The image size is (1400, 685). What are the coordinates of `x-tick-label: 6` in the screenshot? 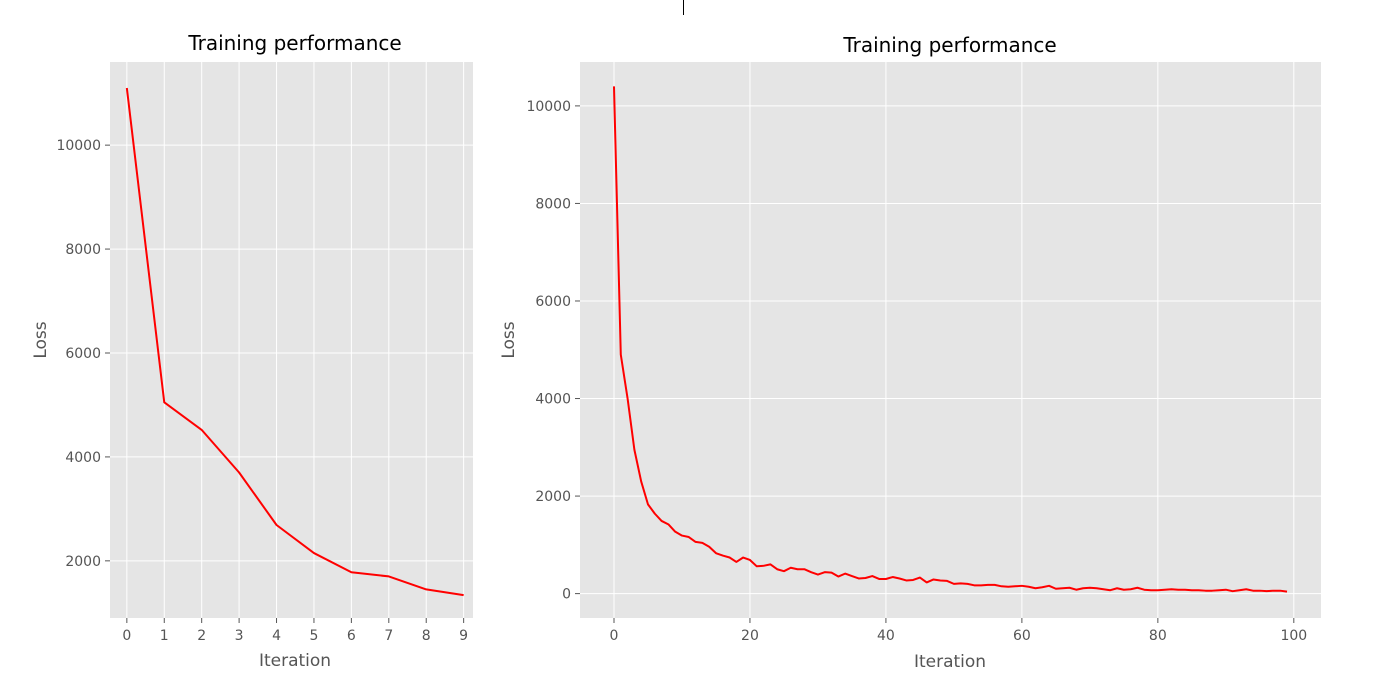 It's located at (351, 636).